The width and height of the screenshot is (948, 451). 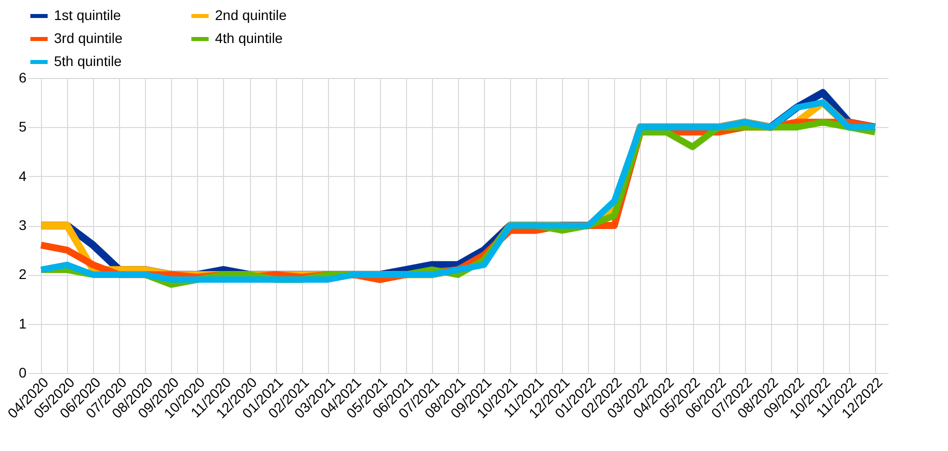 What do you see at coordinates (251, 15) in the screenshot?
I see `legend-label: 2nd quintile` at bounding box center [251, 15].